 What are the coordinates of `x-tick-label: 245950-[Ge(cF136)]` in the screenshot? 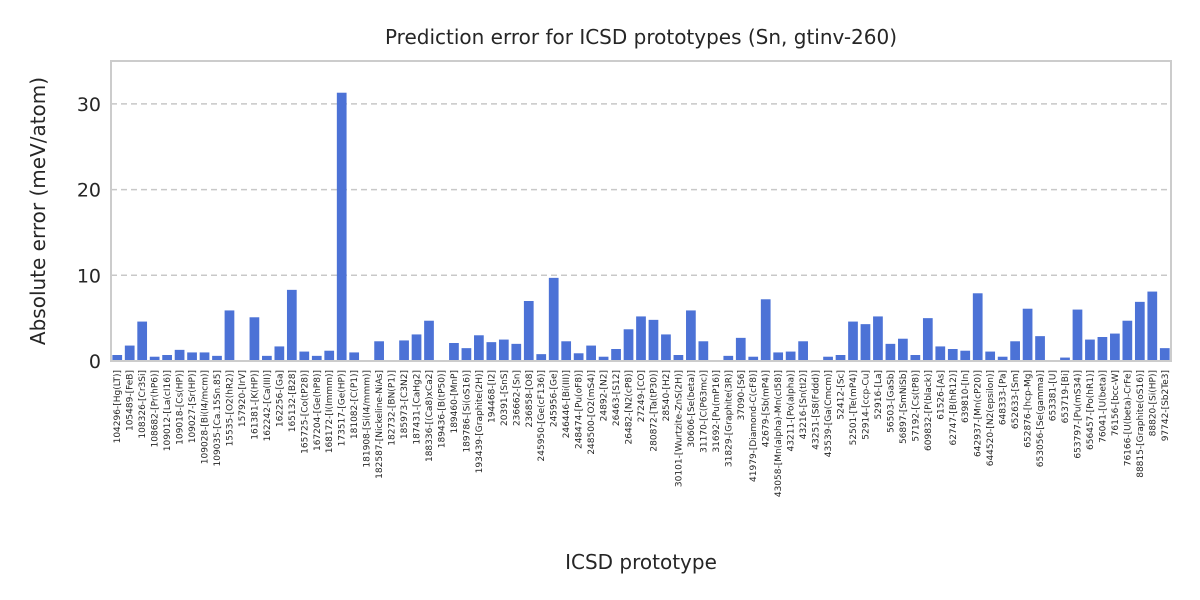 It's located at (542, 415).